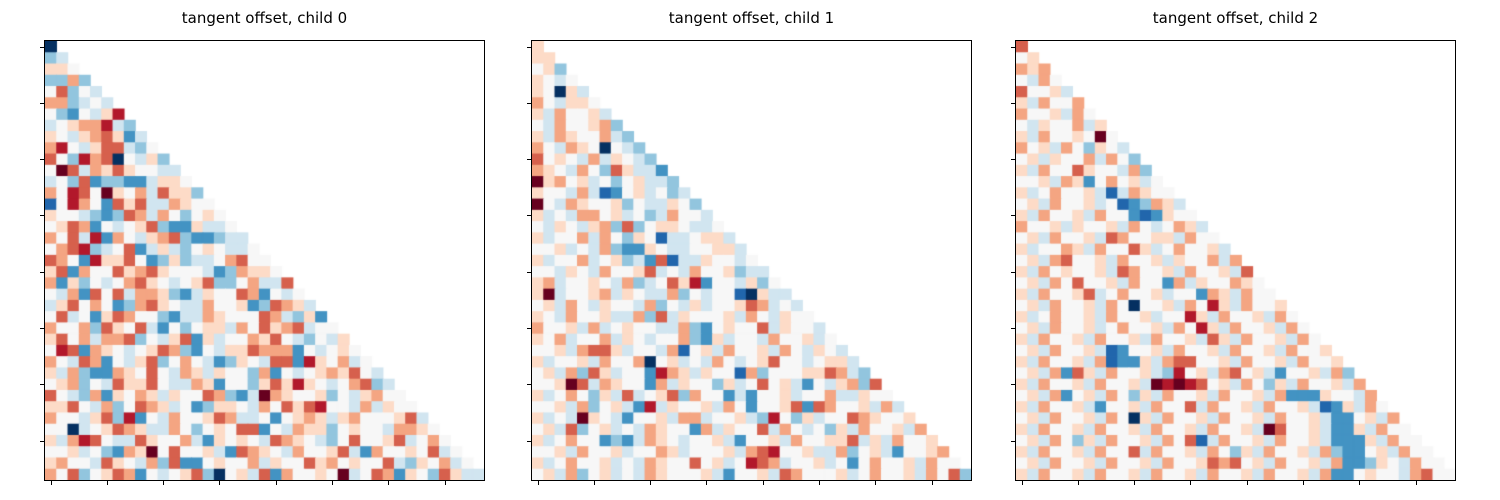 The image size is (1500, 500). I want to click on panel-title-child-0: tangent offset, child 0, so click(264, 18).